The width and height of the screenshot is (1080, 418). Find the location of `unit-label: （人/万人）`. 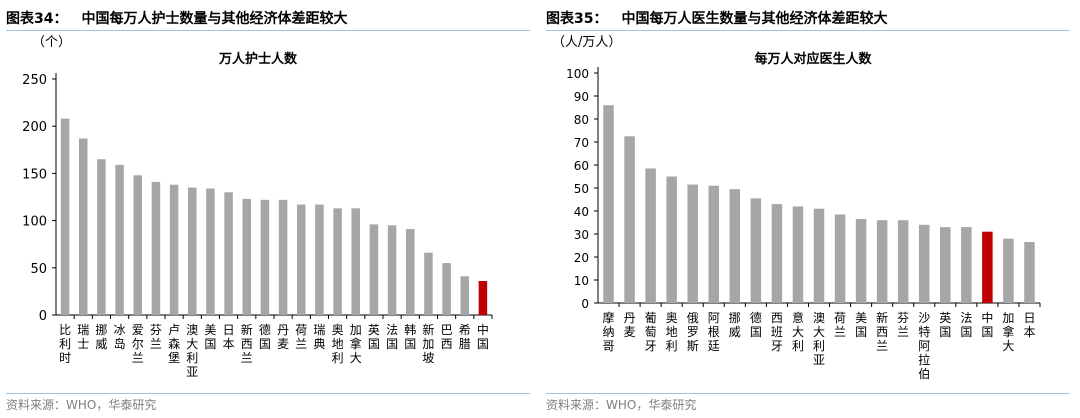

unit-label: （人/万人） is located at coordinates (586, 42).